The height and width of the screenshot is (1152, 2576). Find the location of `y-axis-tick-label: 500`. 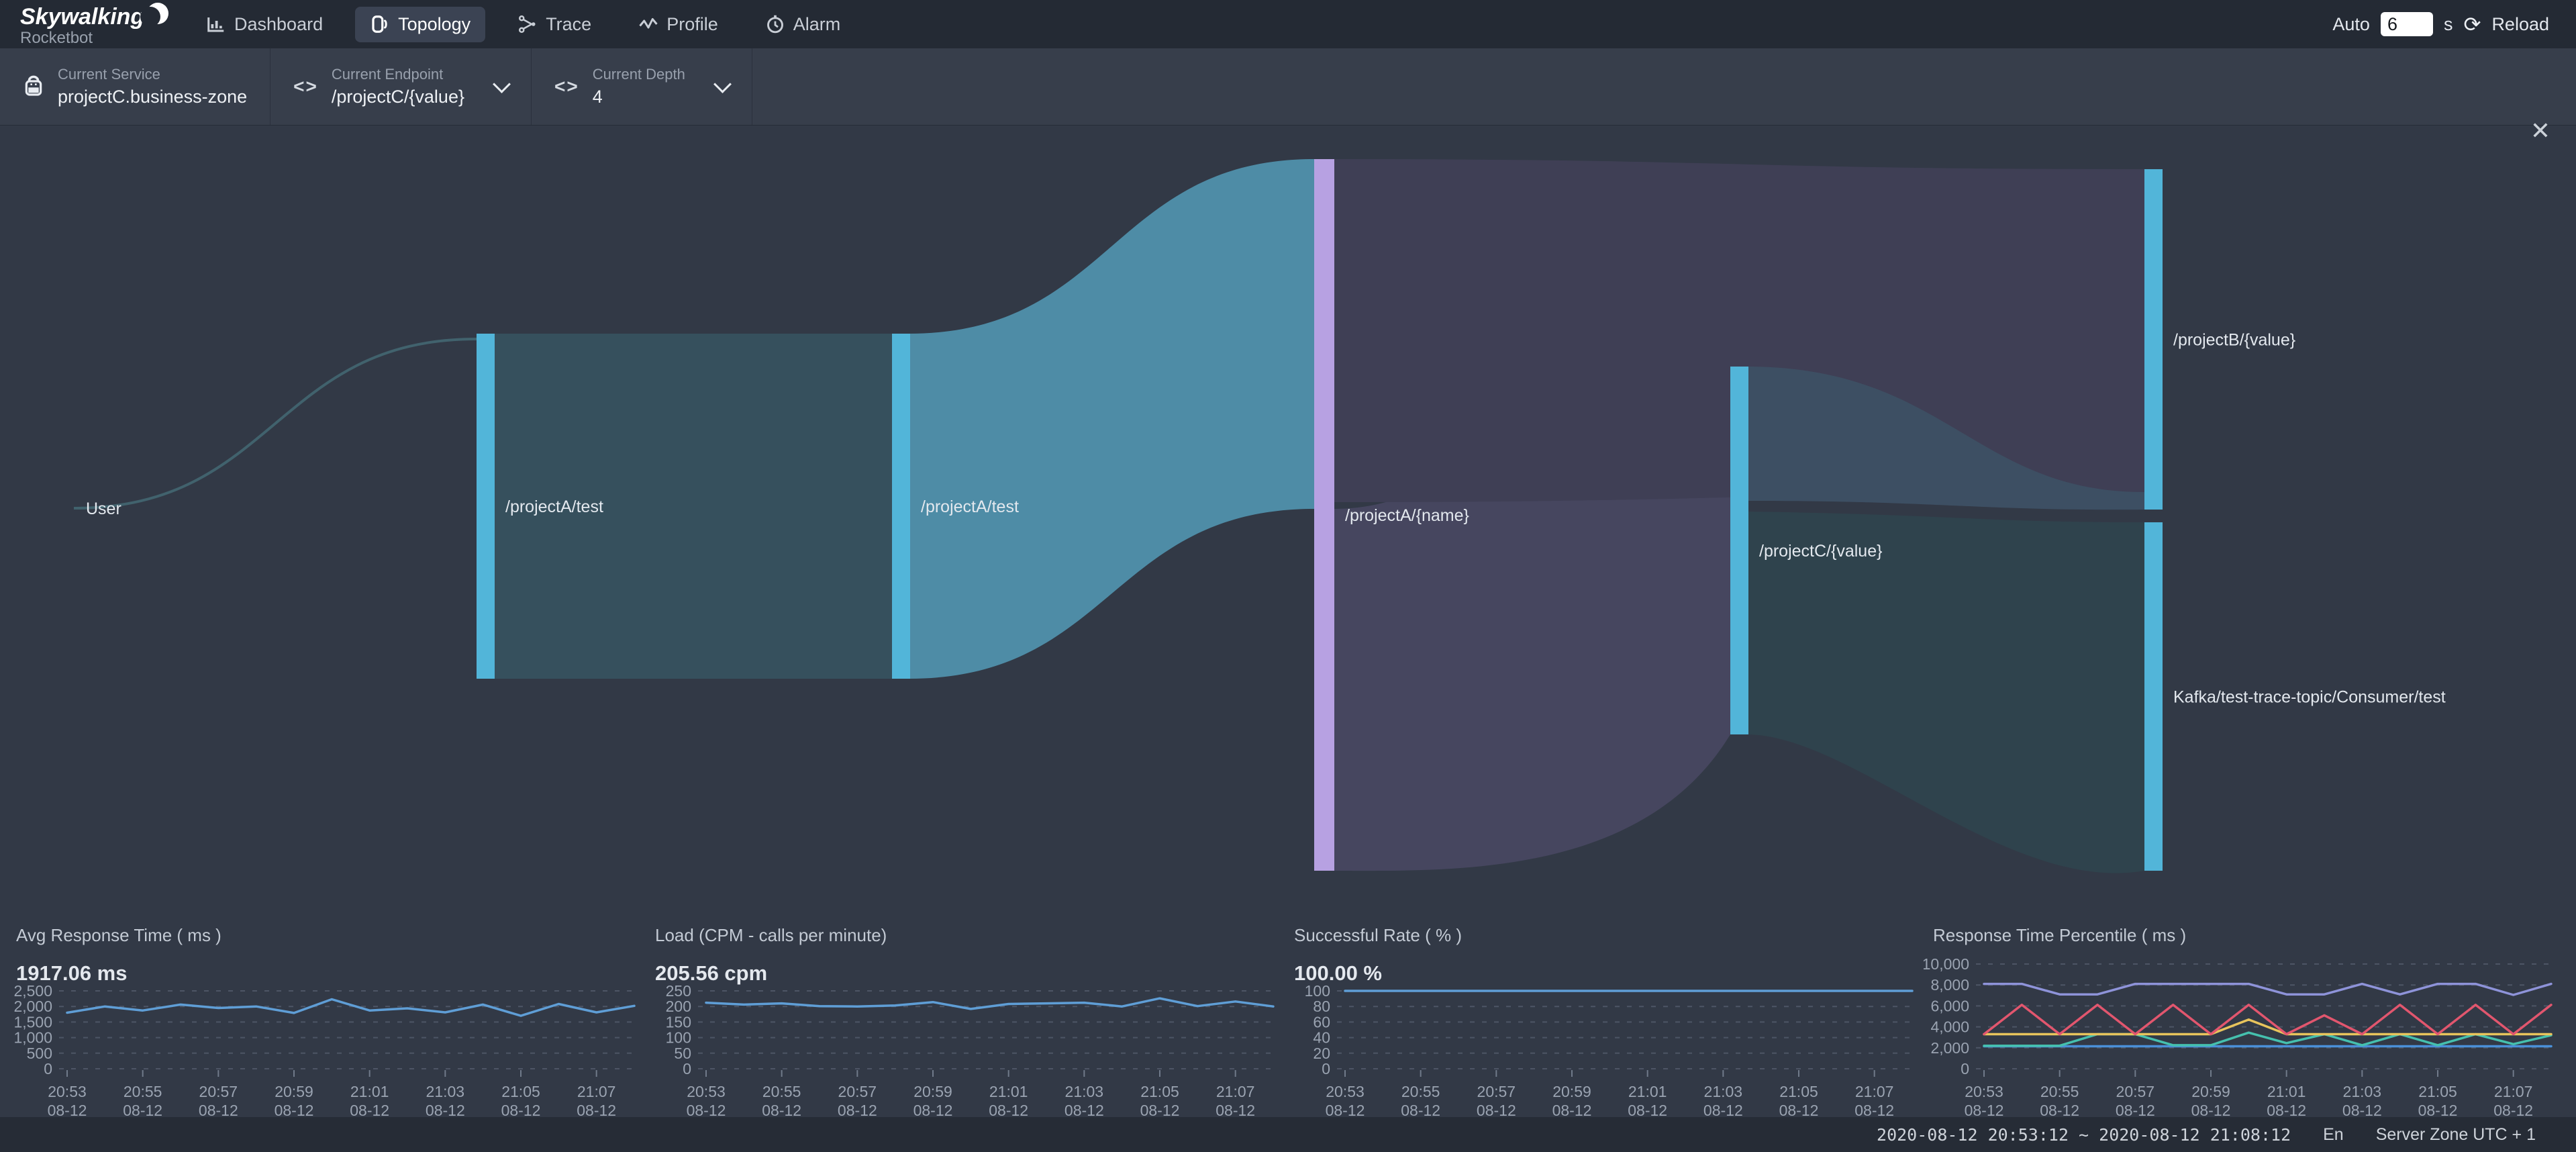

y-axis-tick-label: 500 is located at coordinates (39, 1053).